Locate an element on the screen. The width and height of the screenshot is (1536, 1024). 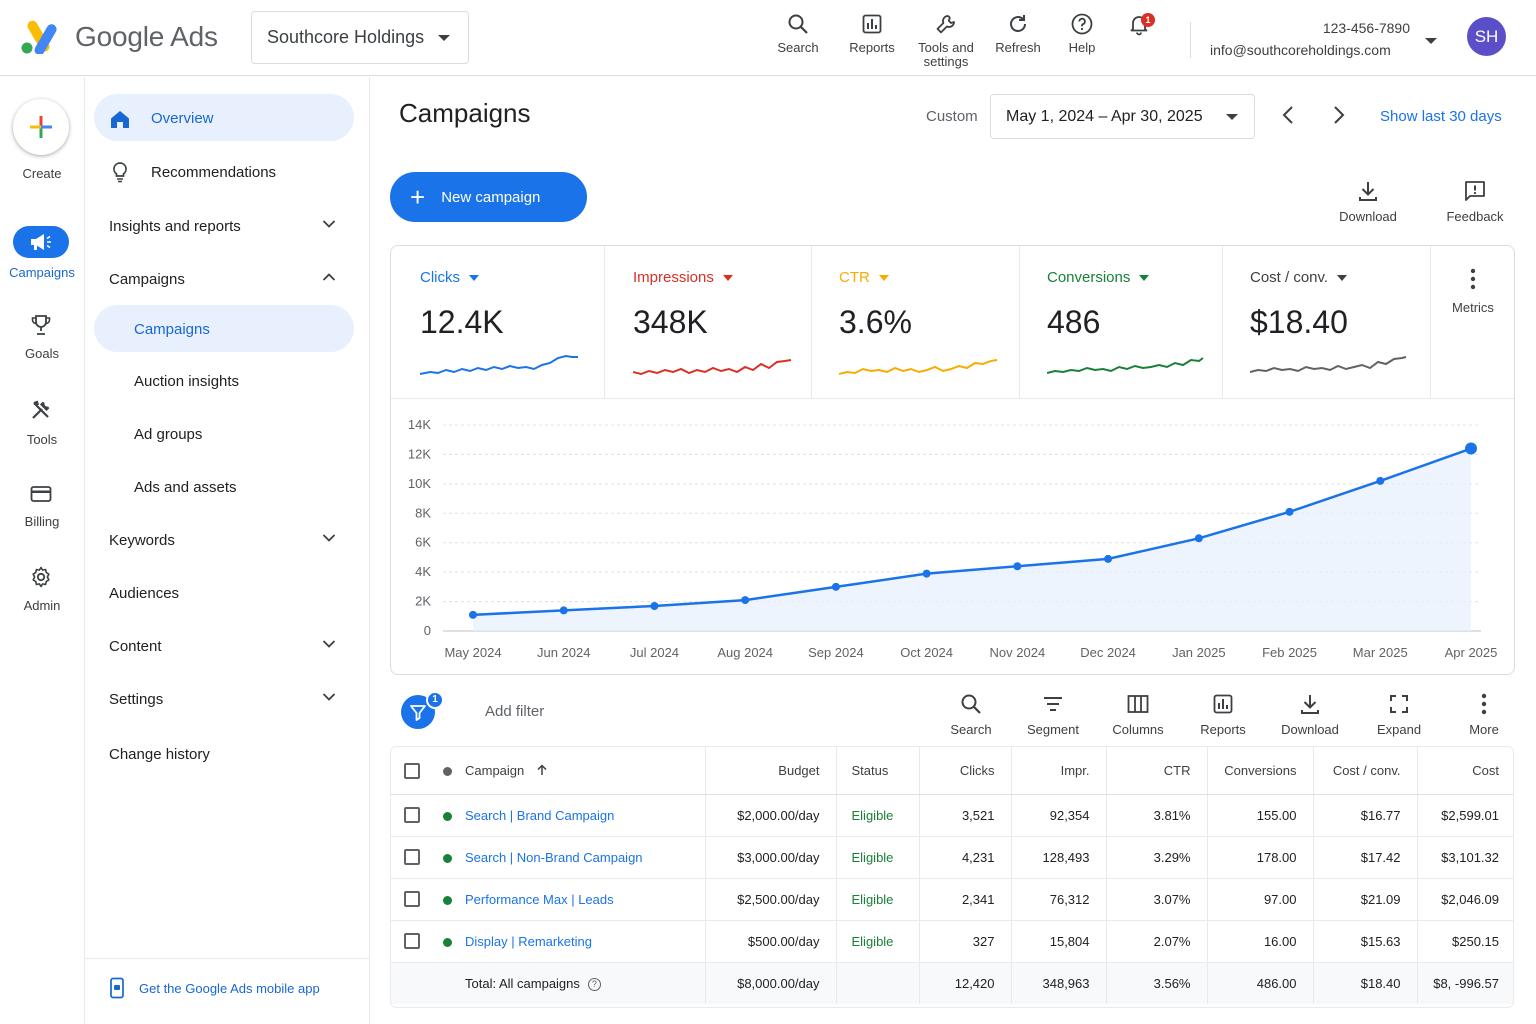
top-tools-button: Tools and settings is located at coordinates (946, 40).